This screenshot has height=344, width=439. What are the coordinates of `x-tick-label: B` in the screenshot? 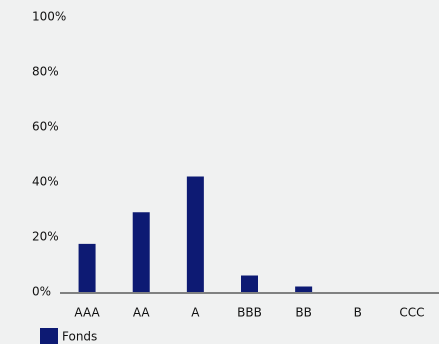 It's located at (358, 313).